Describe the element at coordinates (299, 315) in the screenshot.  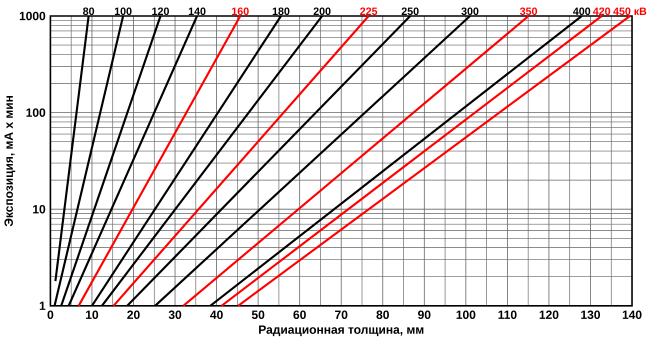
I see `x-tick-label: 60` at that location.